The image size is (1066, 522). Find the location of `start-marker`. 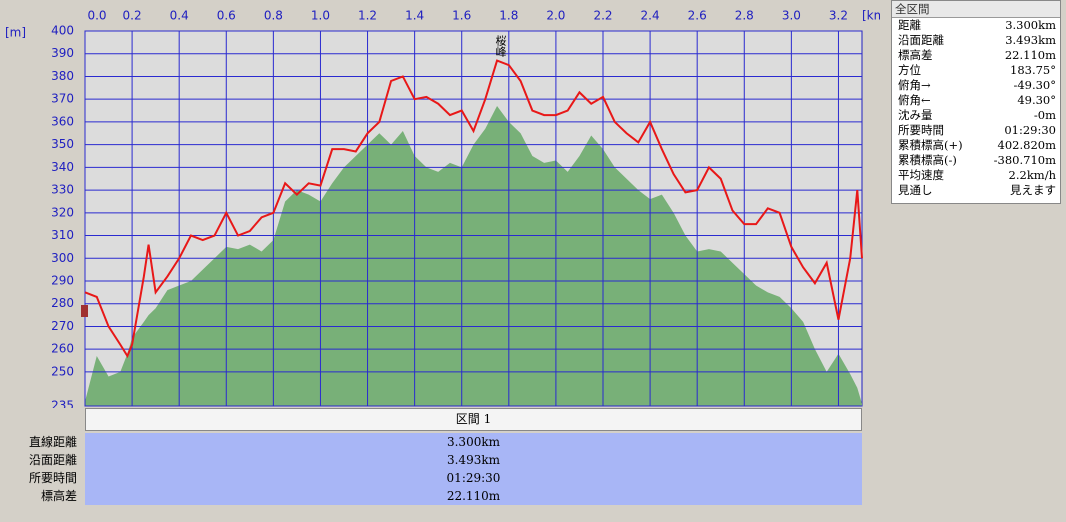

start-marker is located at coordinates (84, 311).